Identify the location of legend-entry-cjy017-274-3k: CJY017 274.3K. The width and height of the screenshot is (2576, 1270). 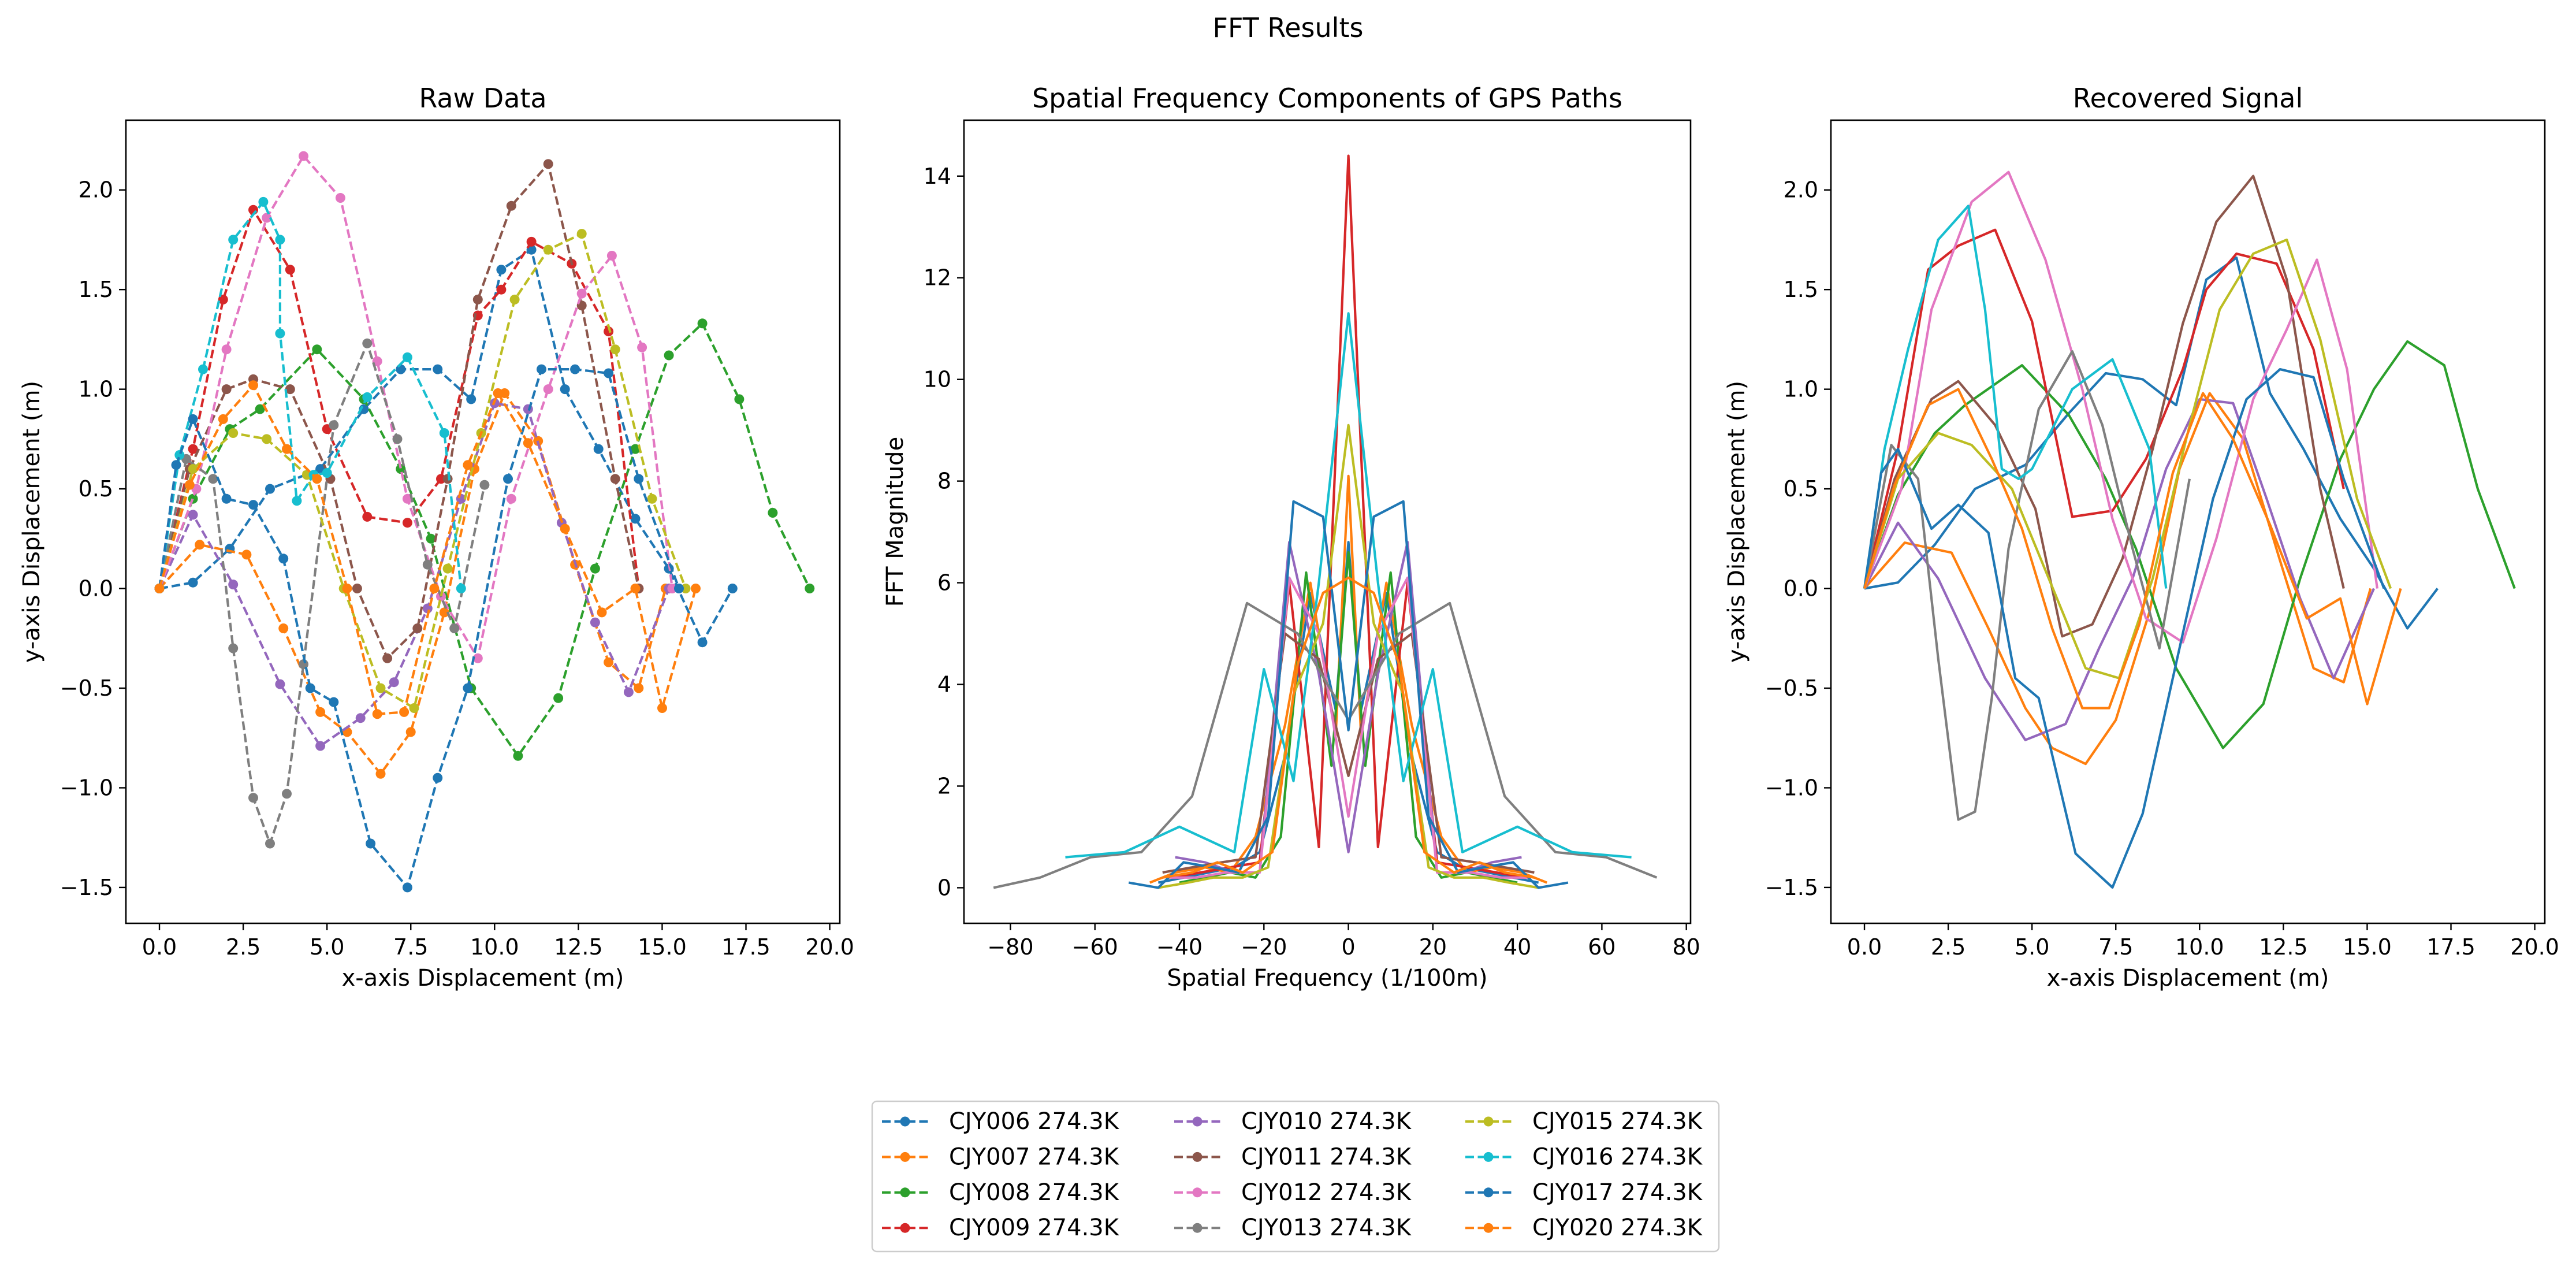
(1584, 1192).